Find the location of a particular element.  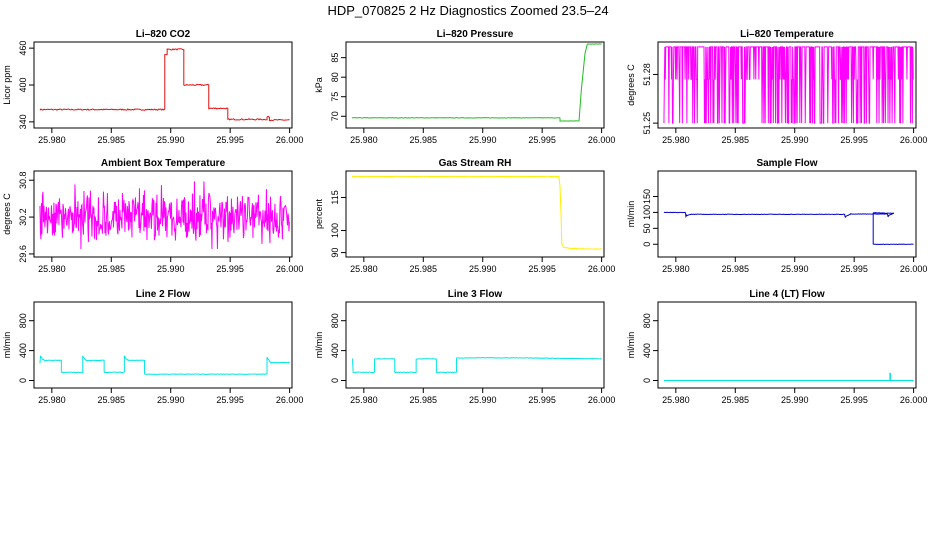

y-tick-label: 70 is located at coordinates (335, 116).